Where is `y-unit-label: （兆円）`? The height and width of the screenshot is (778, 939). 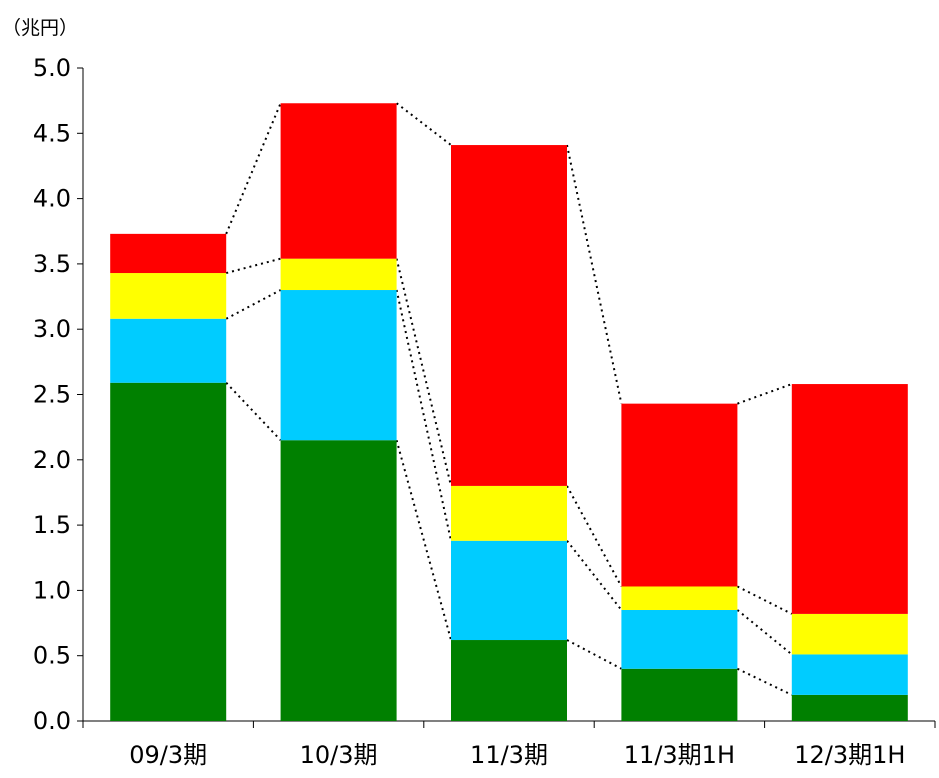 y-unit-label: （兆円） is located at coordinates (40, 28).